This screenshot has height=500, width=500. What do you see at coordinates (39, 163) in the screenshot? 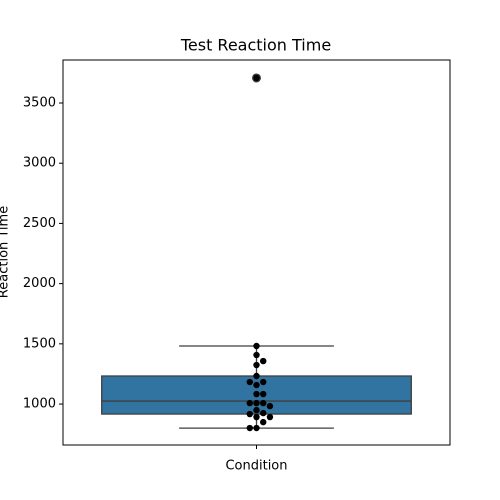
I see `y-tick-label: 3000` at bounding box center [39, 163].